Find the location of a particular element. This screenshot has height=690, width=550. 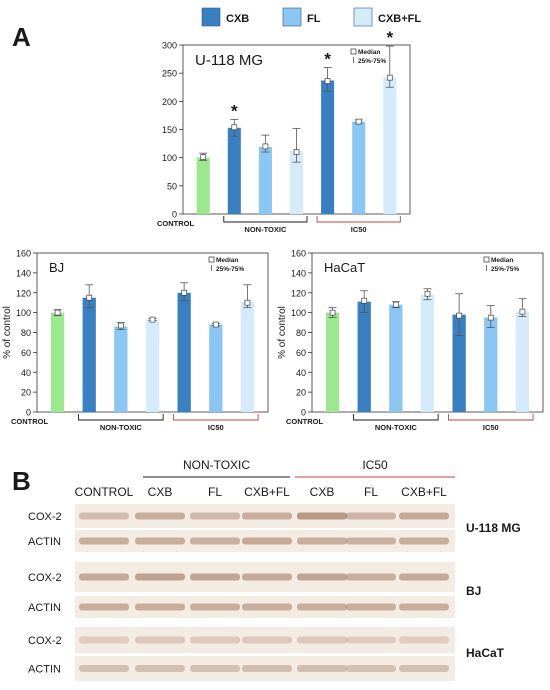

blot-row-label-4: COX-2 is located at coordinates (45, 641).